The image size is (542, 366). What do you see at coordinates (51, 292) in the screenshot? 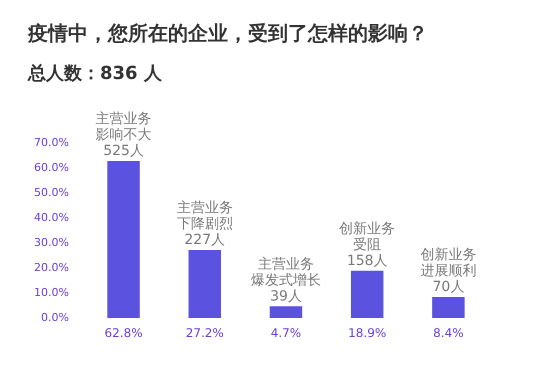
I see `y-tick-label: 10.0%` at bounding box center [51, 292].